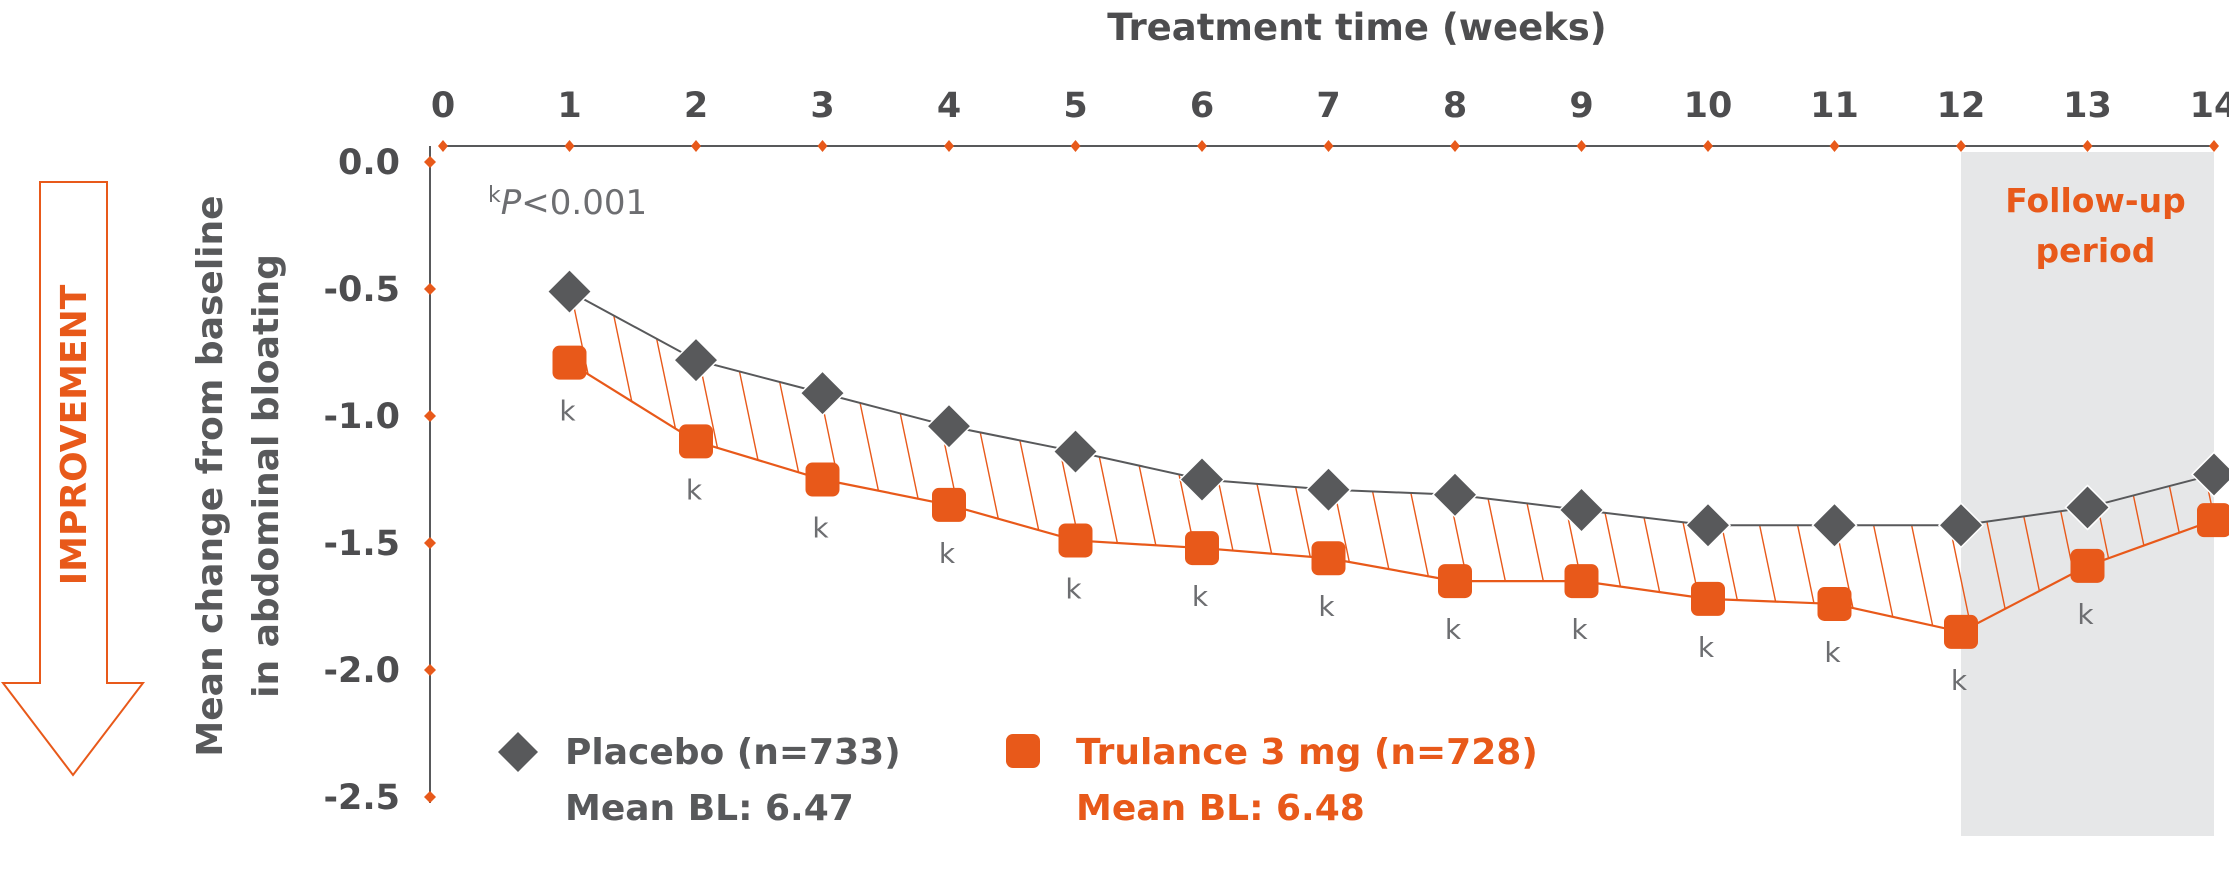  Describe the element at coordinates (1834, 106) in the screenshot. I see `x-tick-label: 11` at that location.